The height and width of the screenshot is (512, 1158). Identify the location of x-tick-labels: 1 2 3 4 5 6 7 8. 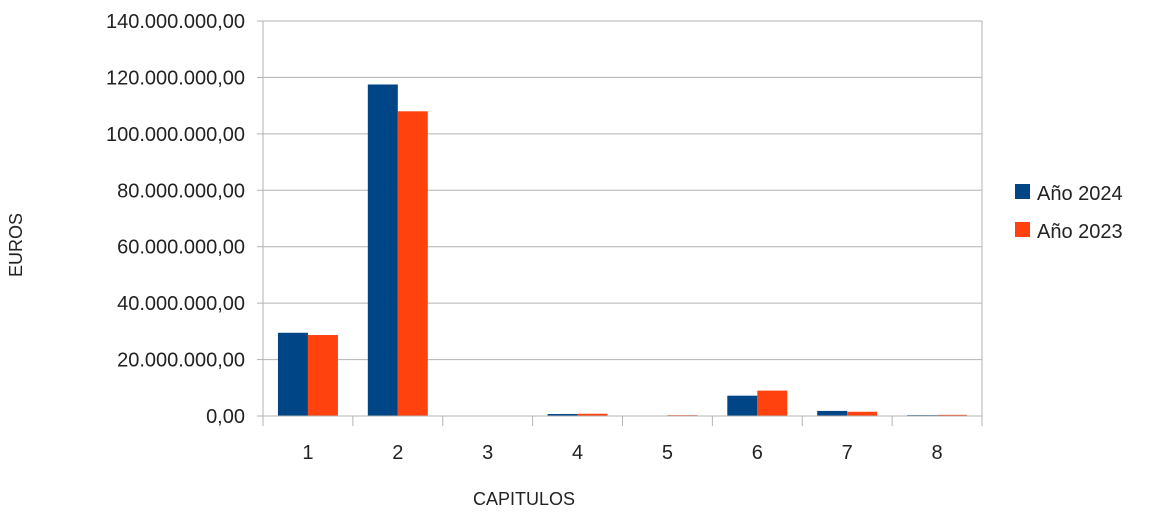
(622, 453).